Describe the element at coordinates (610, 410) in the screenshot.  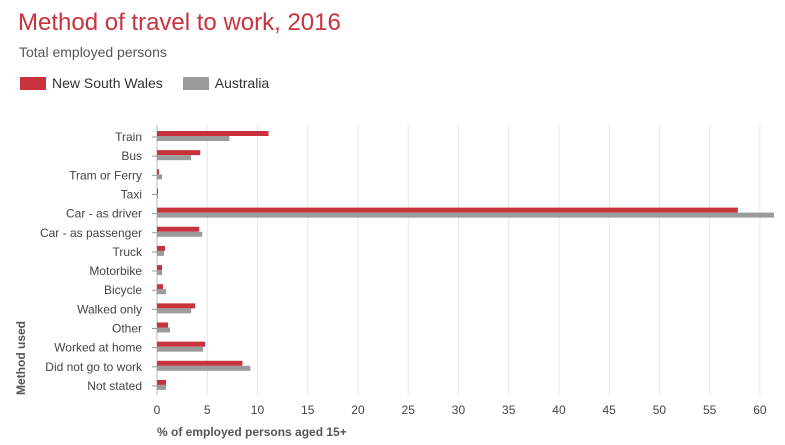
I see `x-tick-label: 45` at that location.